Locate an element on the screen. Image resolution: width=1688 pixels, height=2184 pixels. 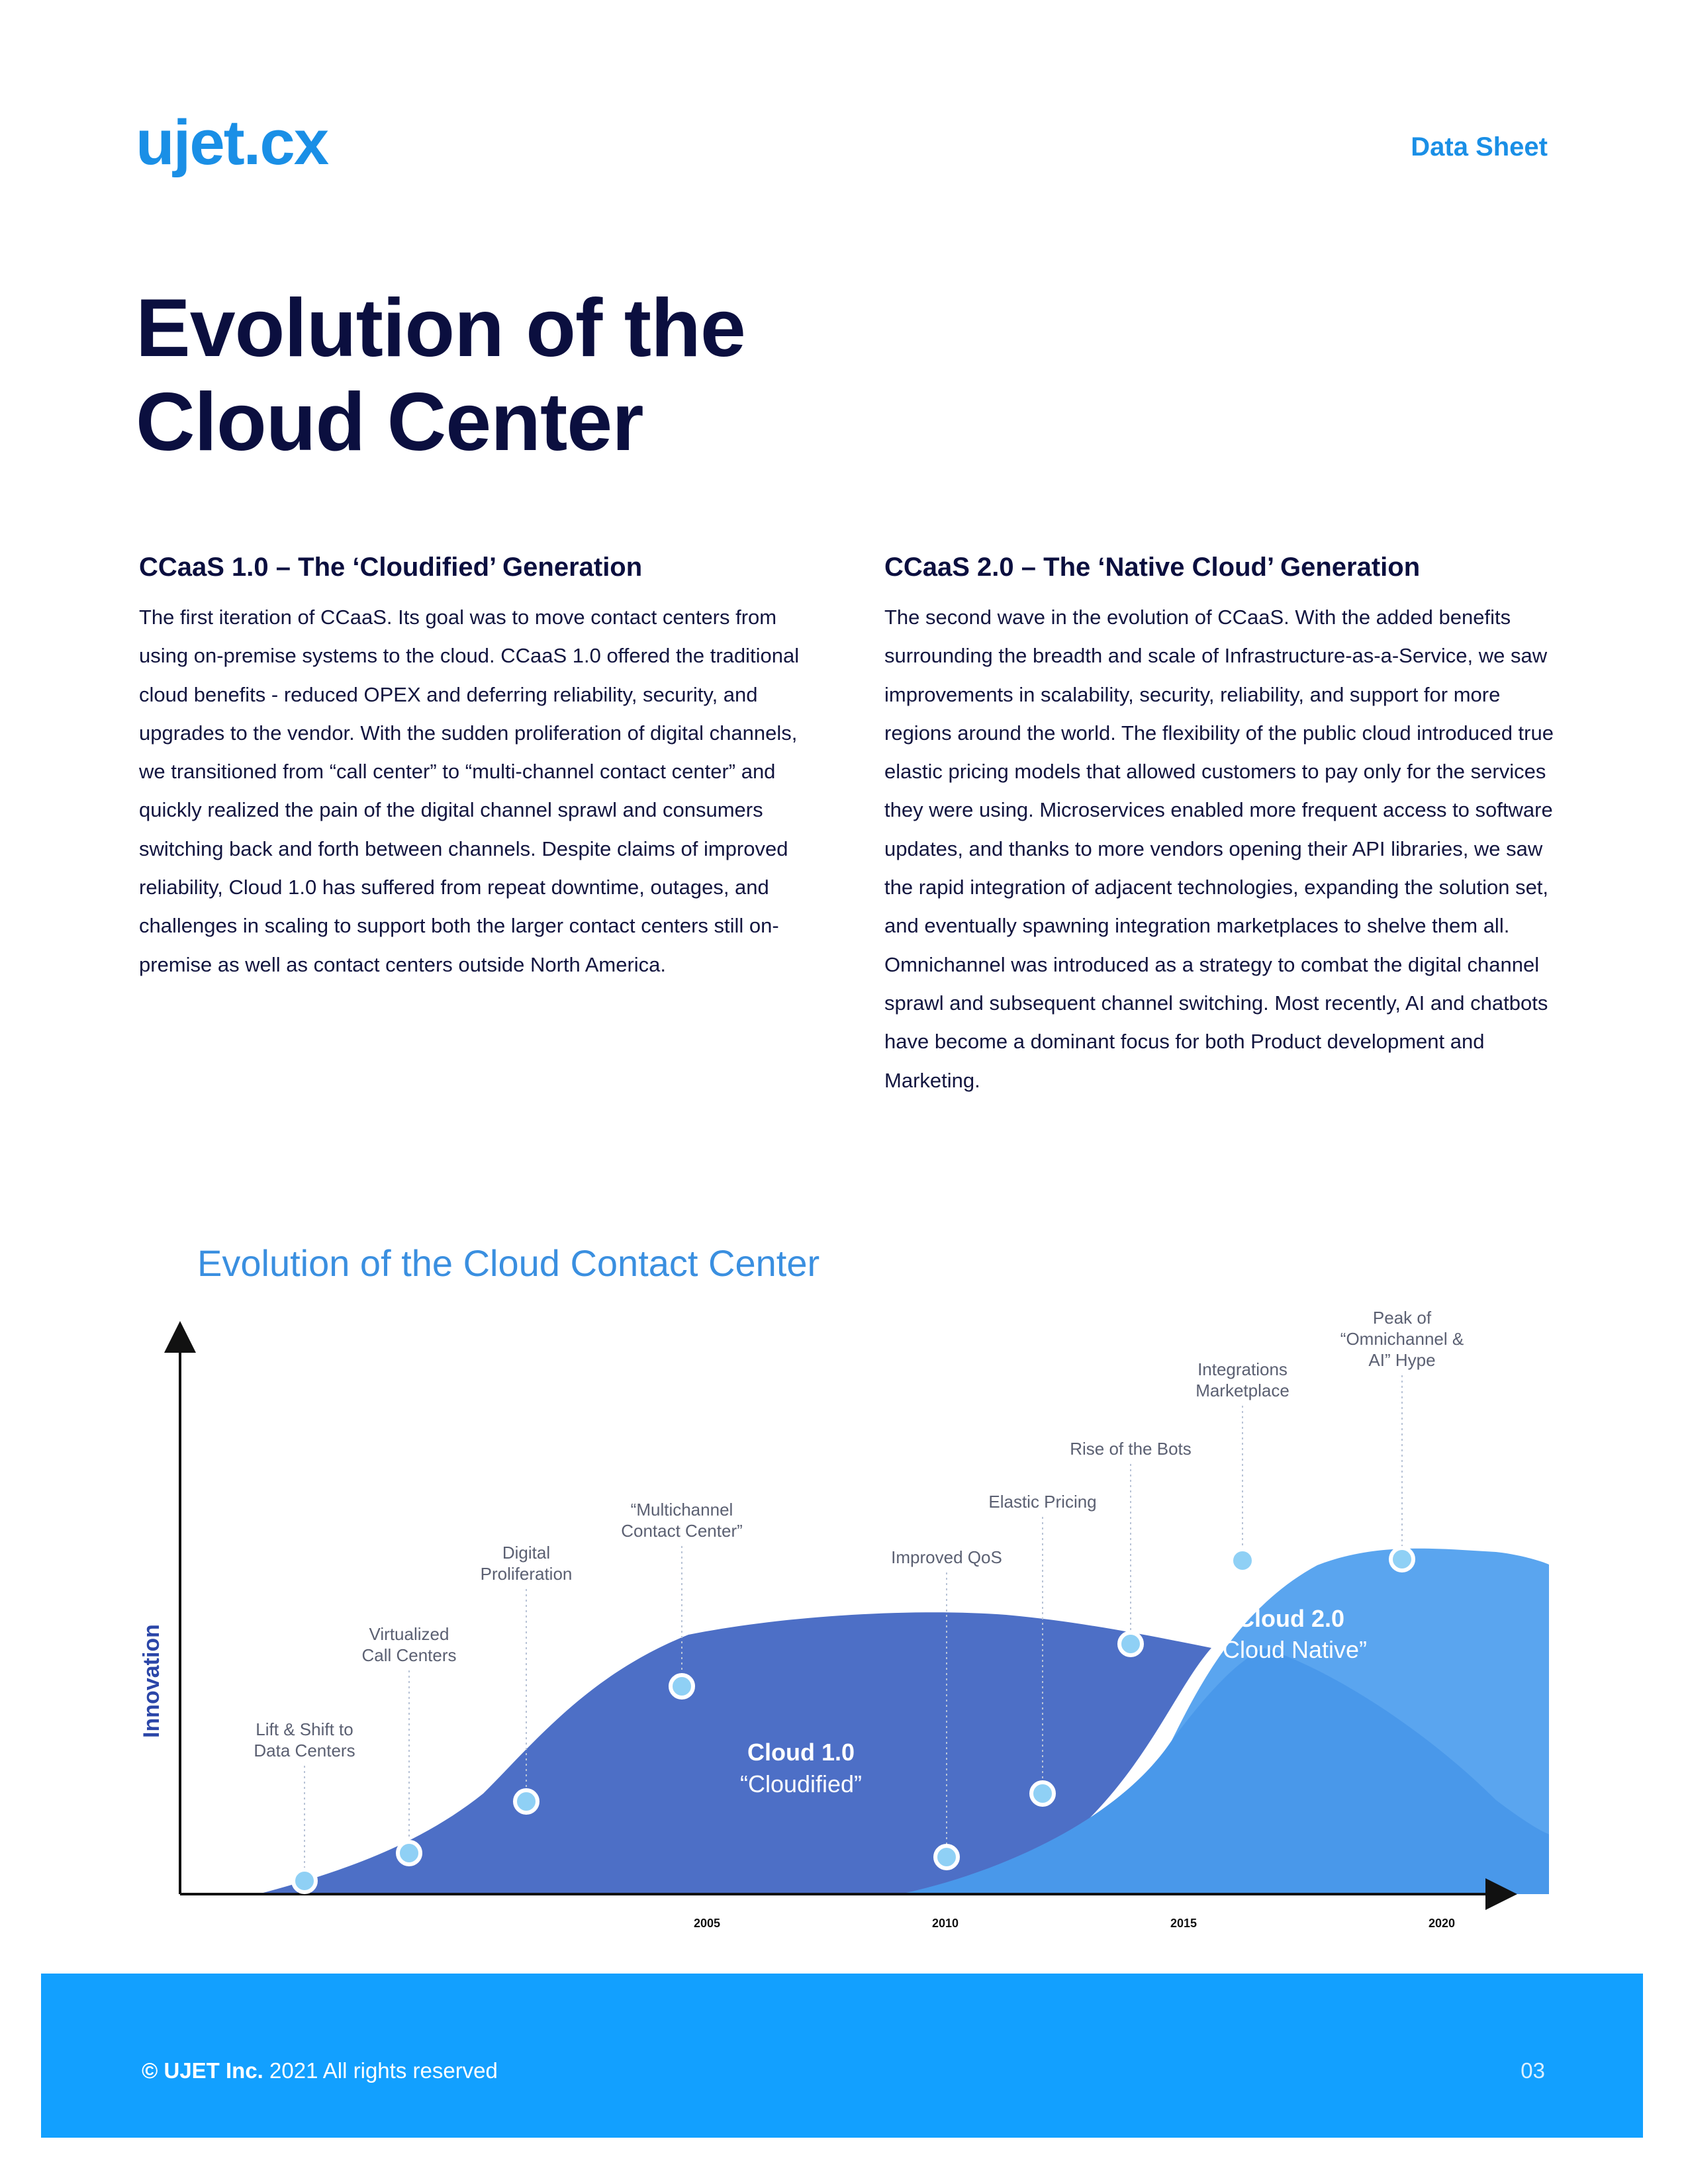
doc-type-label: Data Sheet is located at coordinates (1479, 146).